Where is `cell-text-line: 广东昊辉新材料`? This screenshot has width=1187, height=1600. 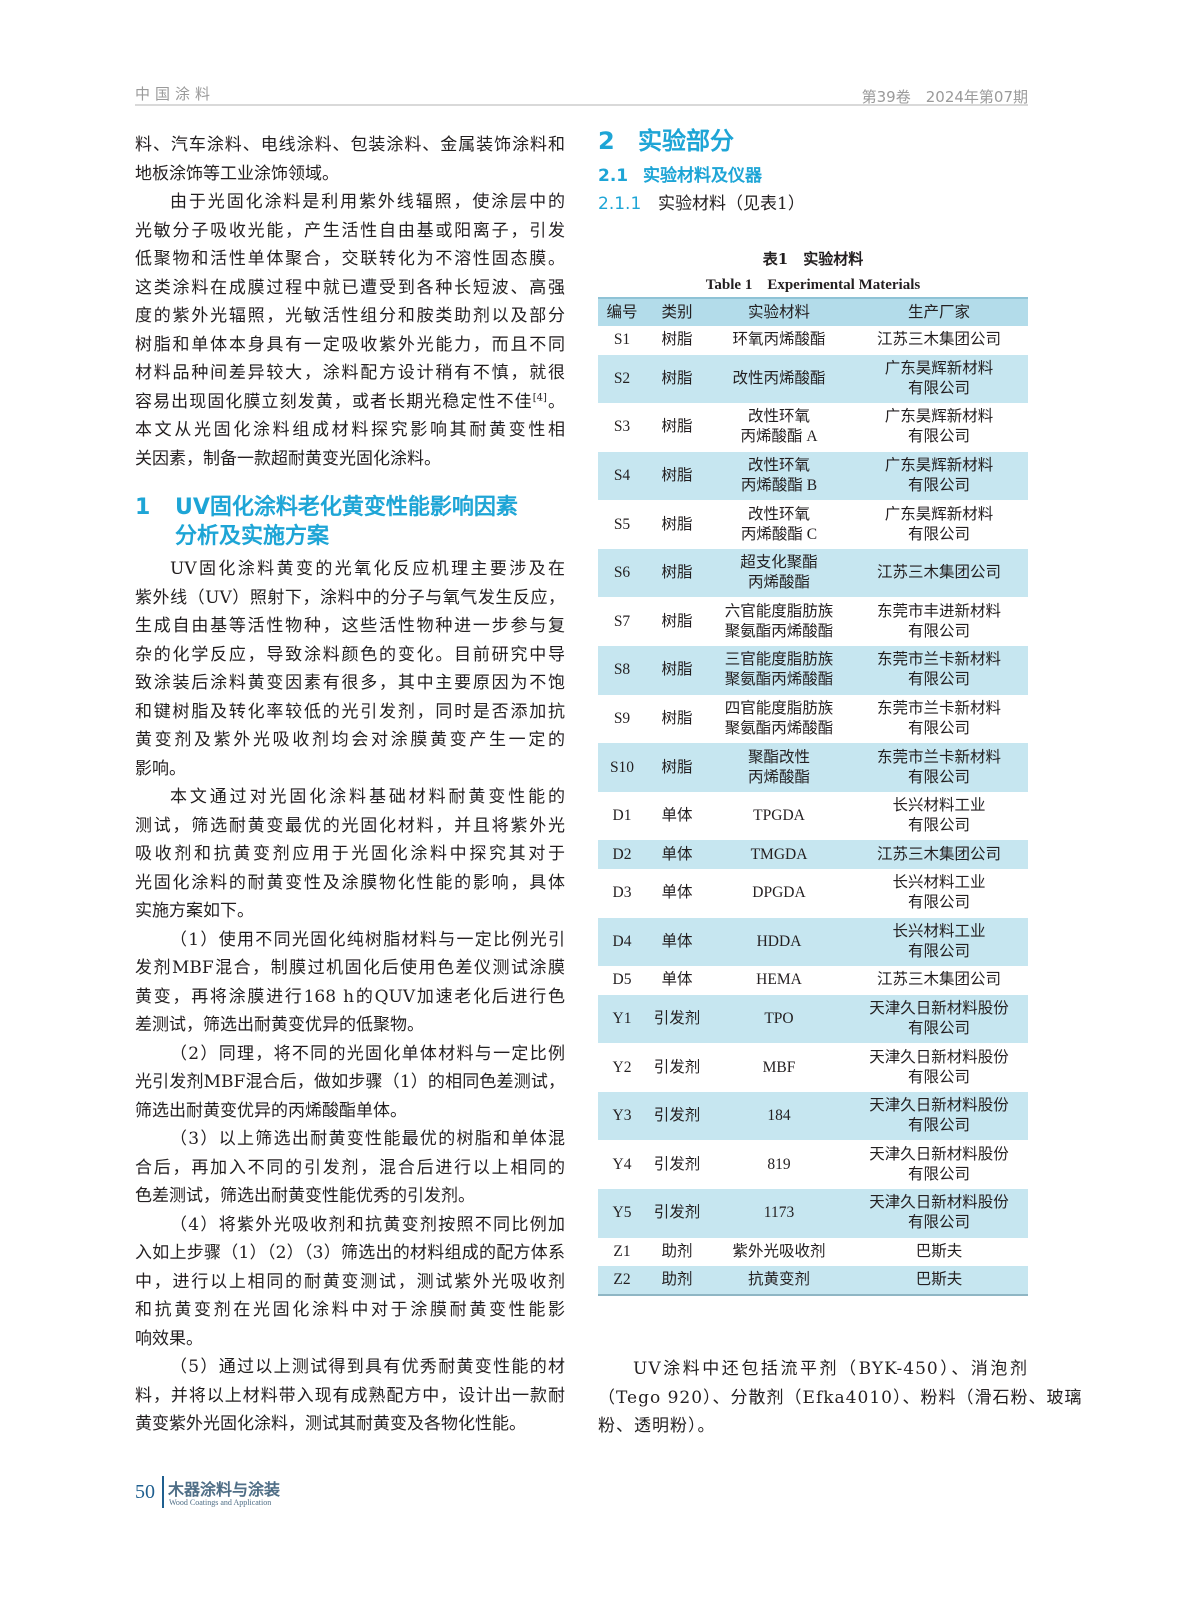 cell-text-line: 广东昊辉新材料 is located at coordinates (939, 368).